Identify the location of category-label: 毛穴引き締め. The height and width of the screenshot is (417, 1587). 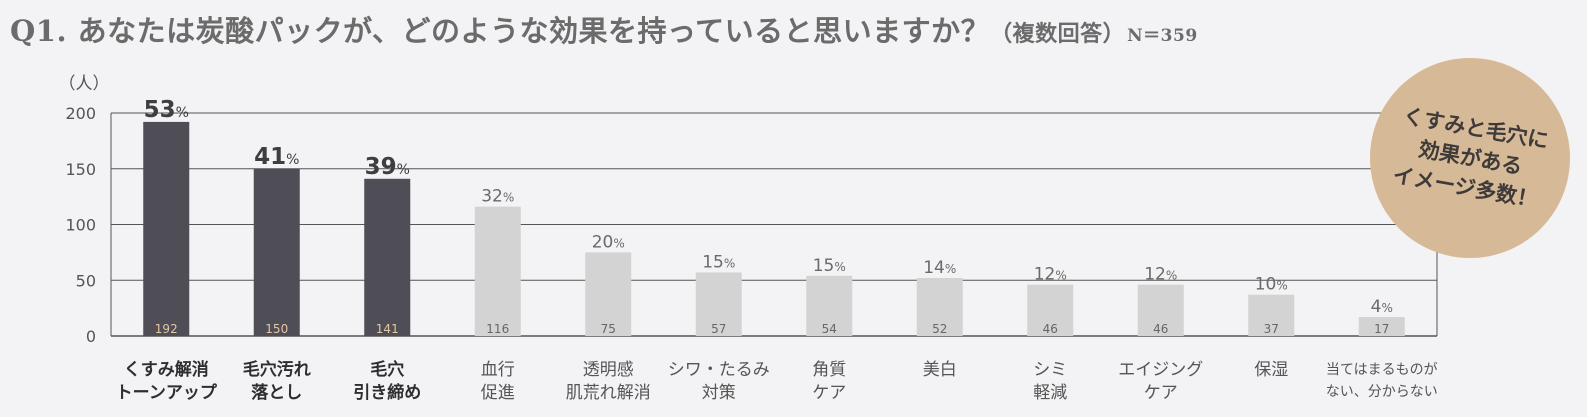
(387, 381).